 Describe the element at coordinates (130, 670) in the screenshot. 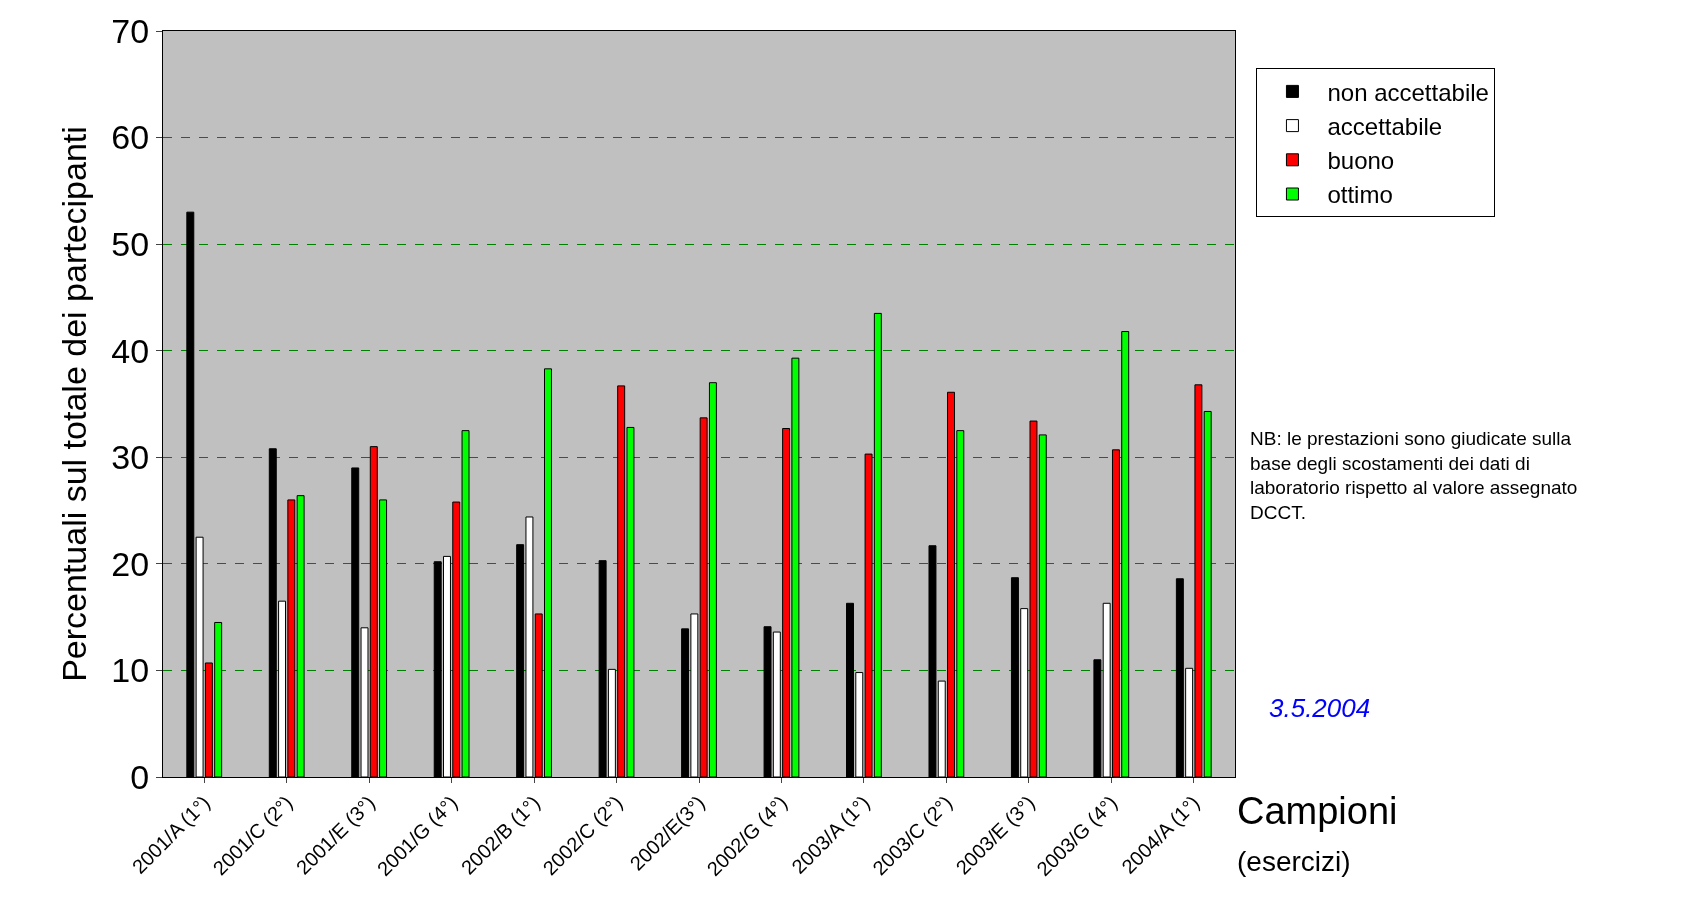

I see `y-tick-label: 10` at that location.